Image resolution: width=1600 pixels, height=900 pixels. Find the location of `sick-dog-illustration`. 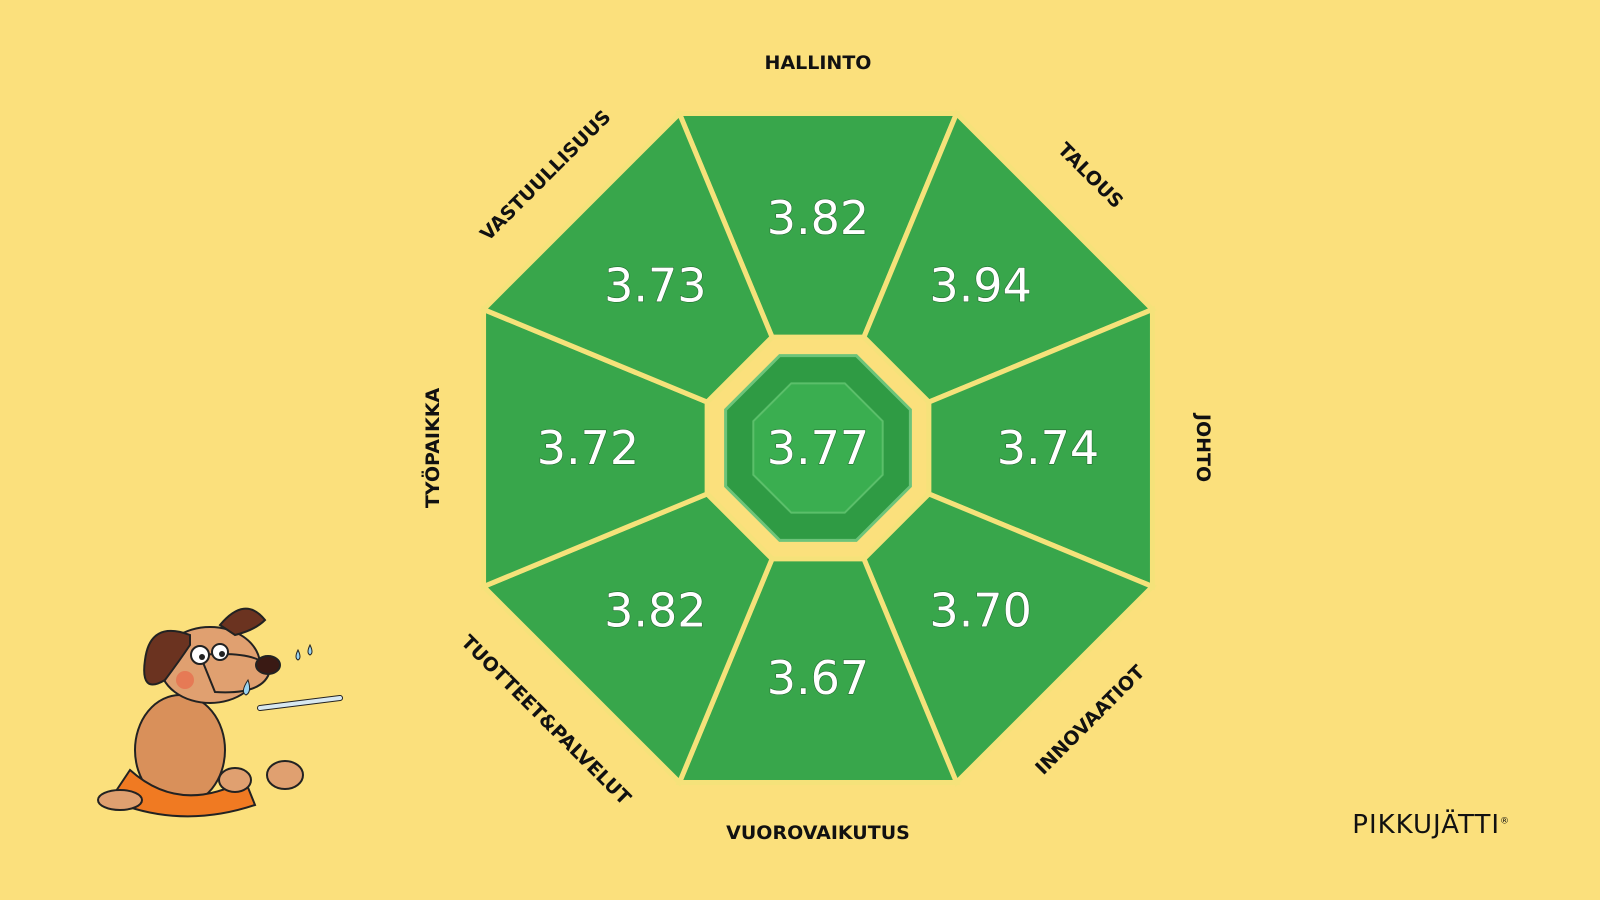

sick-dog-illustration is located at coordinates (215, 717).